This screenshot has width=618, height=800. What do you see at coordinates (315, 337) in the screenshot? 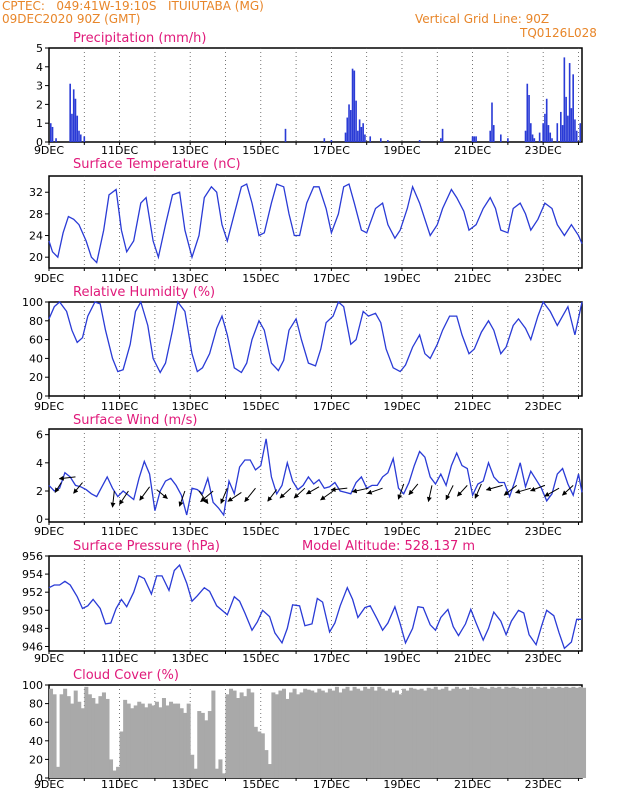
I see `rh-series-line` at bounding box center [315, 337].